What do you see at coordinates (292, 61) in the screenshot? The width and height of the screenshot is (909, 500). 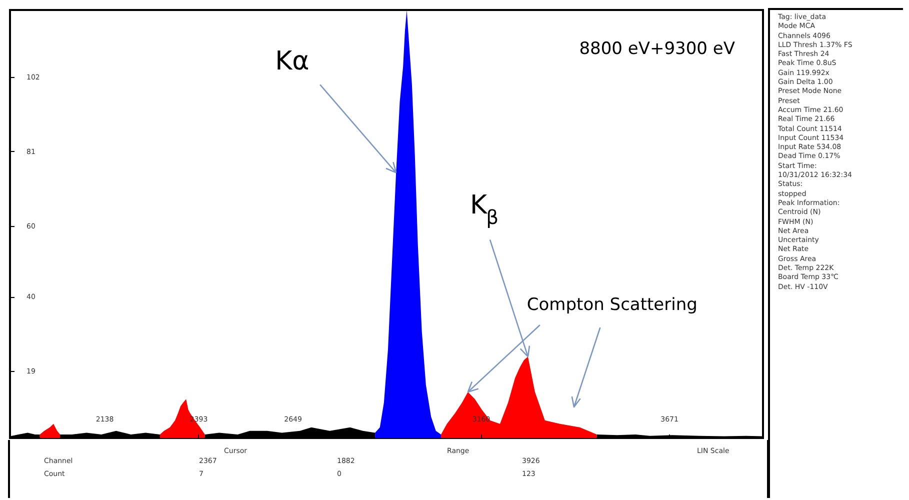 I see `annotation: Kα` at bounding box center [292, 61].